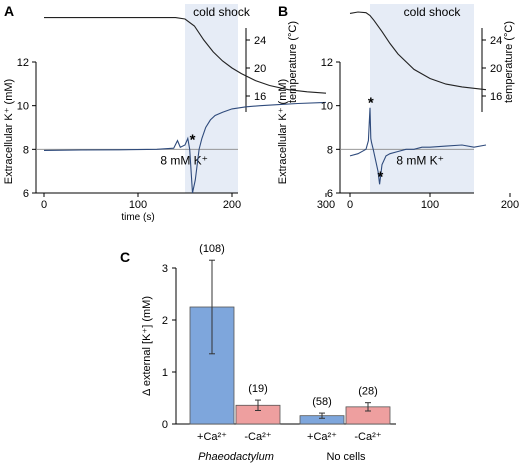  What do you see at coordinates (165, 321) in the screenshot?
I see `y-tick-label: 2` at bounding box center [165, 321].